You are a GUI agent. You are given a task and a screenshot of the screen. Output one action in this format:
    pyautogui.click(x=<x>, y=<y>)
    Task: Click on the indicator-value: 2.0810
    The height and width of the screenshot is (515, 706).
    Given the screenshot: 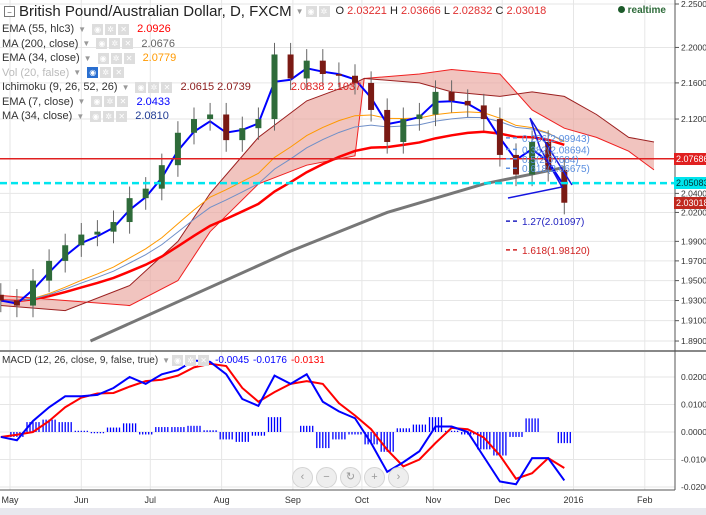 What is the action you would take?
    pyautogui.click(x=152, y=116)
    